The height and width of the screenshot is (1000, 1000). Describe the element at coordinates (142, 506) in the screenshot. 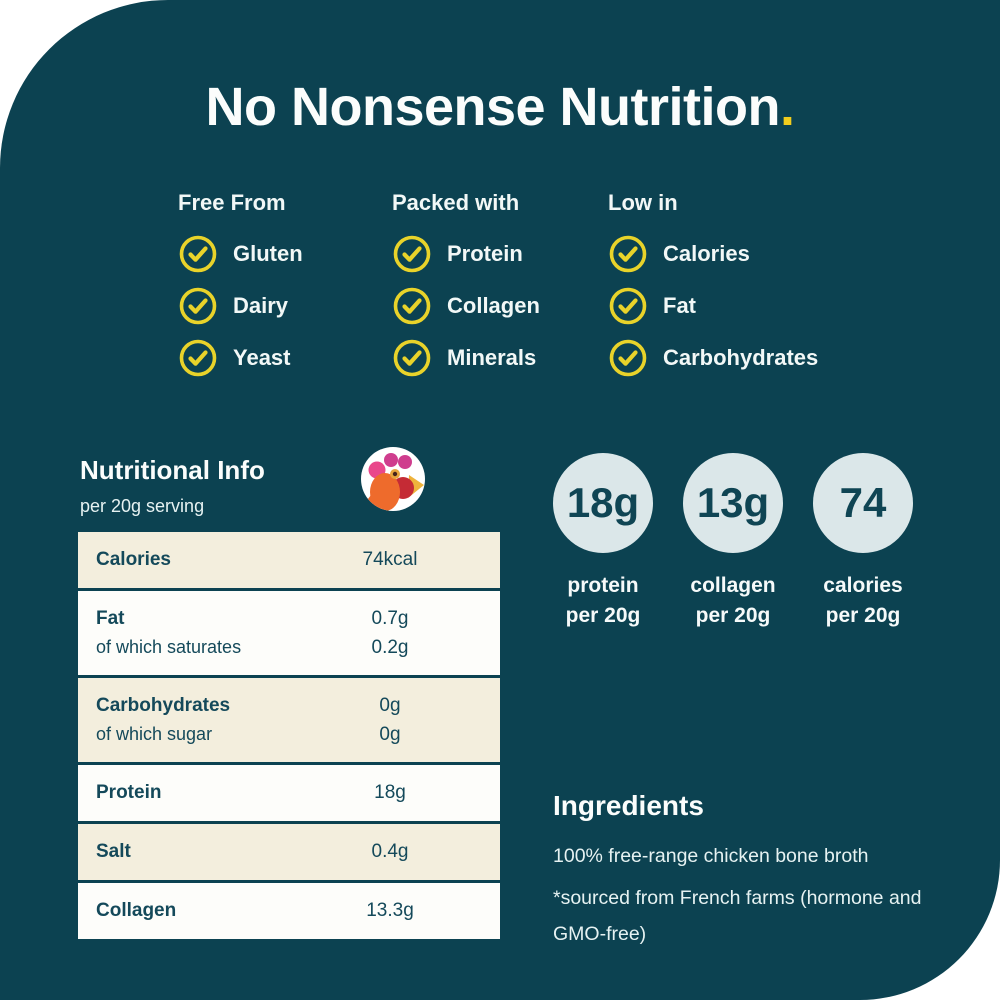

I see `serving-size-note: per 20g serving` at that location.